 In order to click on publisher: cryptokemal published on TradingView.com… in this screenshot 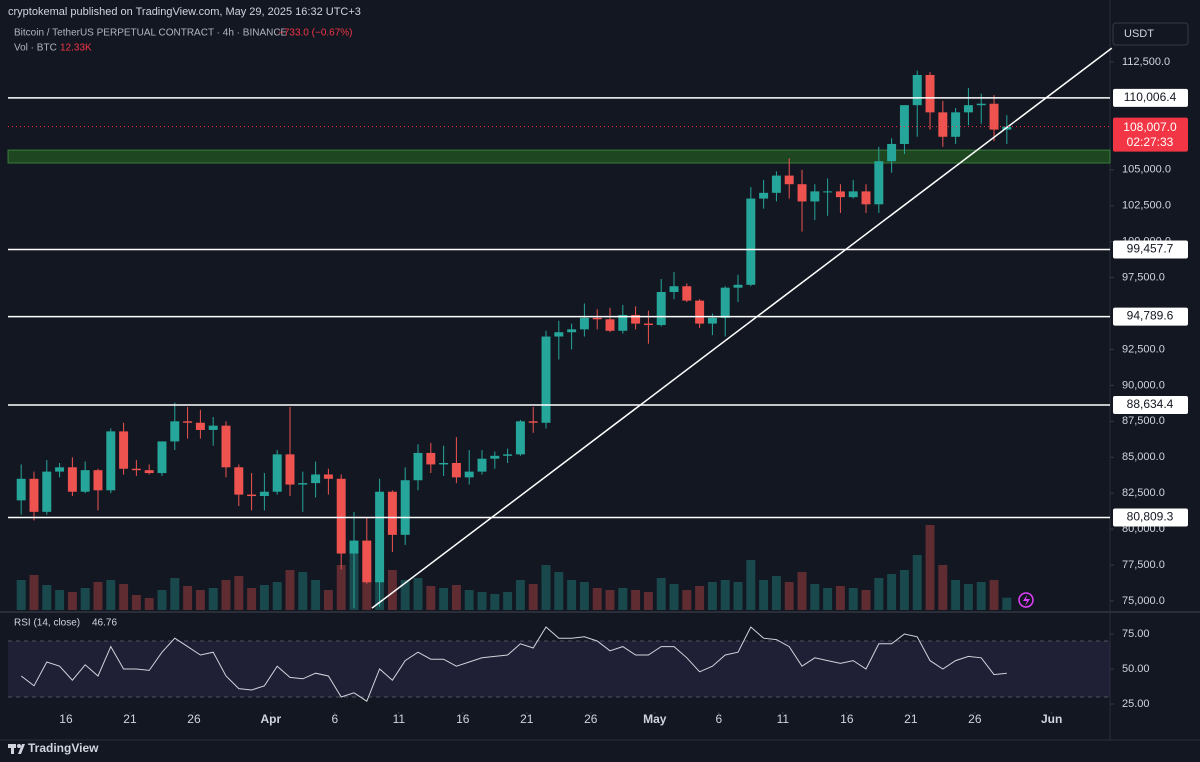, I will do `click(184, 12)`.